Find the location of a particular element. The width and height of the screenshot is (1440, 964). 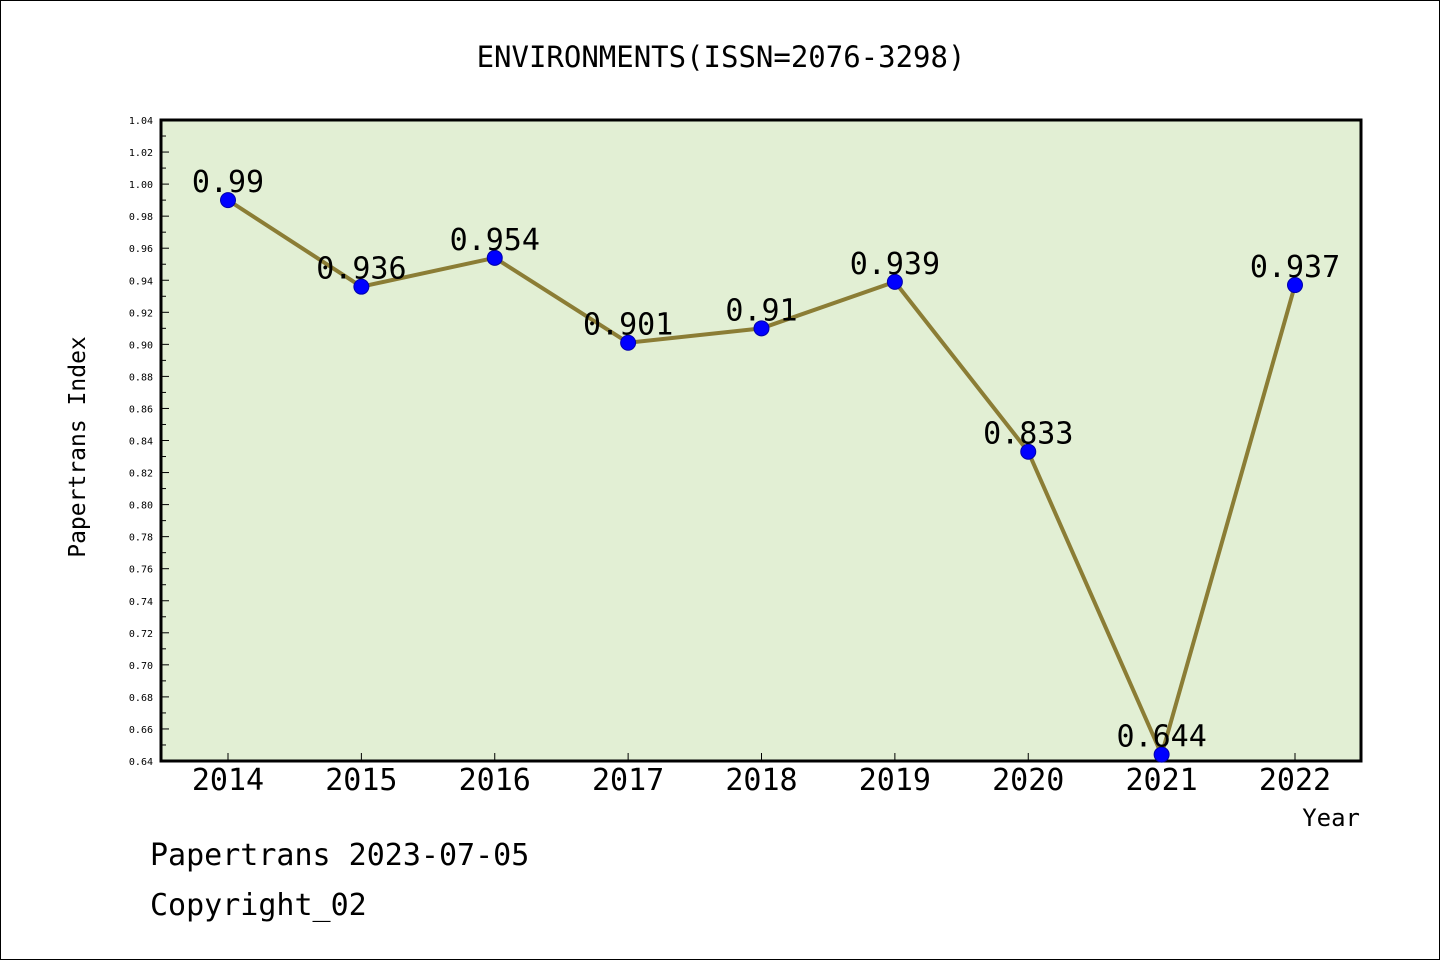

x-axis-label: Year is located at coordinates (1331, 818).